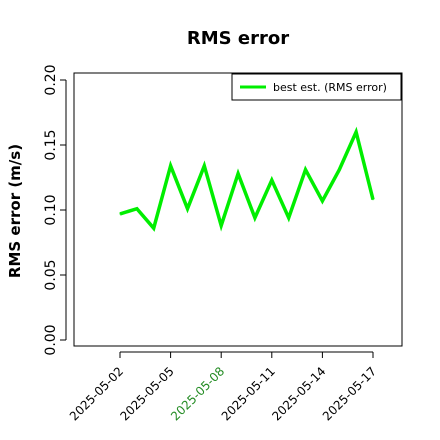 The height and width of the screenshot is (440, 440). I want to click on series-line-best-est, so click(247, 179).